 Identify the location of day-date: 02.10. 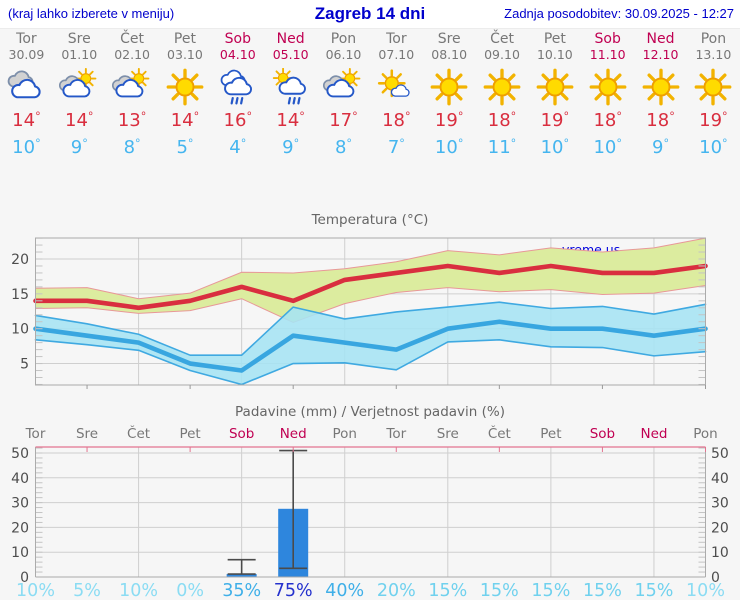
(132, 54).